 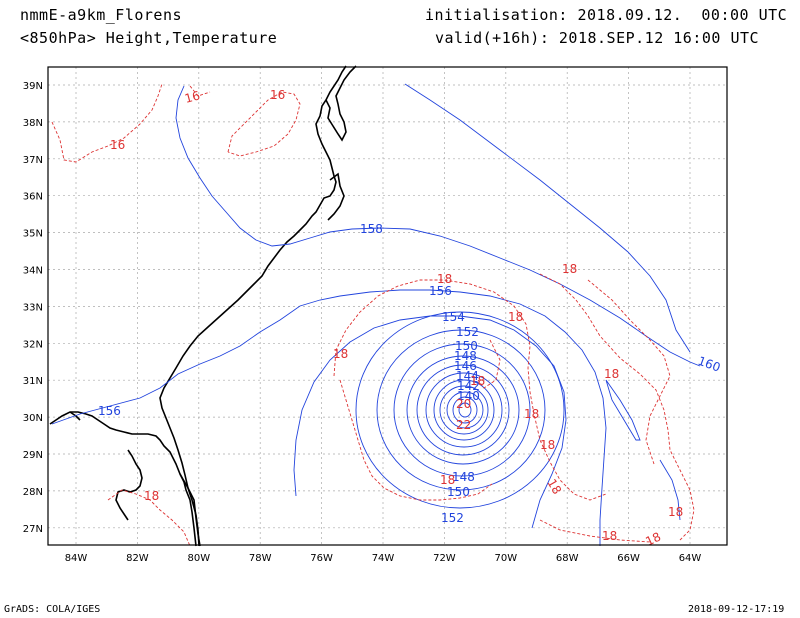 What do you see at coordinates (463, 404) in the screenshot?
I see `temp-label: 20` at bounding box center [463, 404].